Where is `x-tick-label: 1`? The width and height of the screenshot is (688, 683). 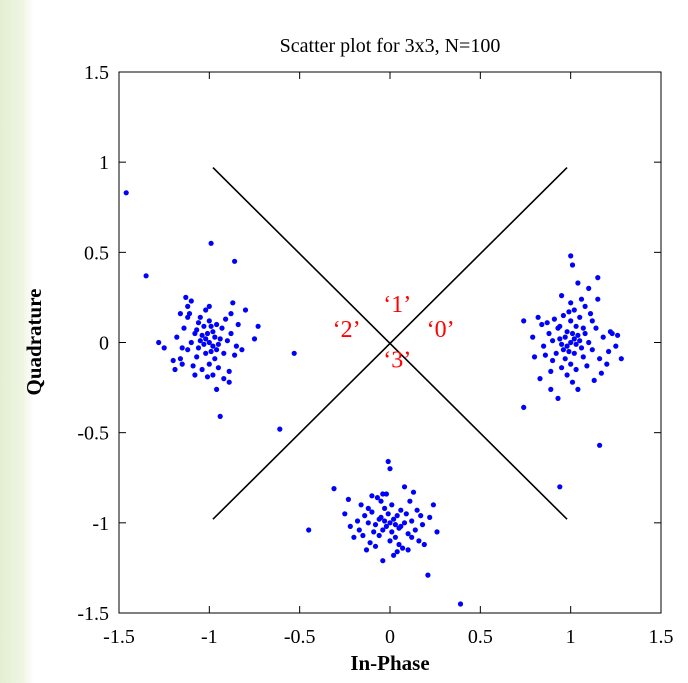 x-tick-label: 1 is located at coordinates (571, 637).